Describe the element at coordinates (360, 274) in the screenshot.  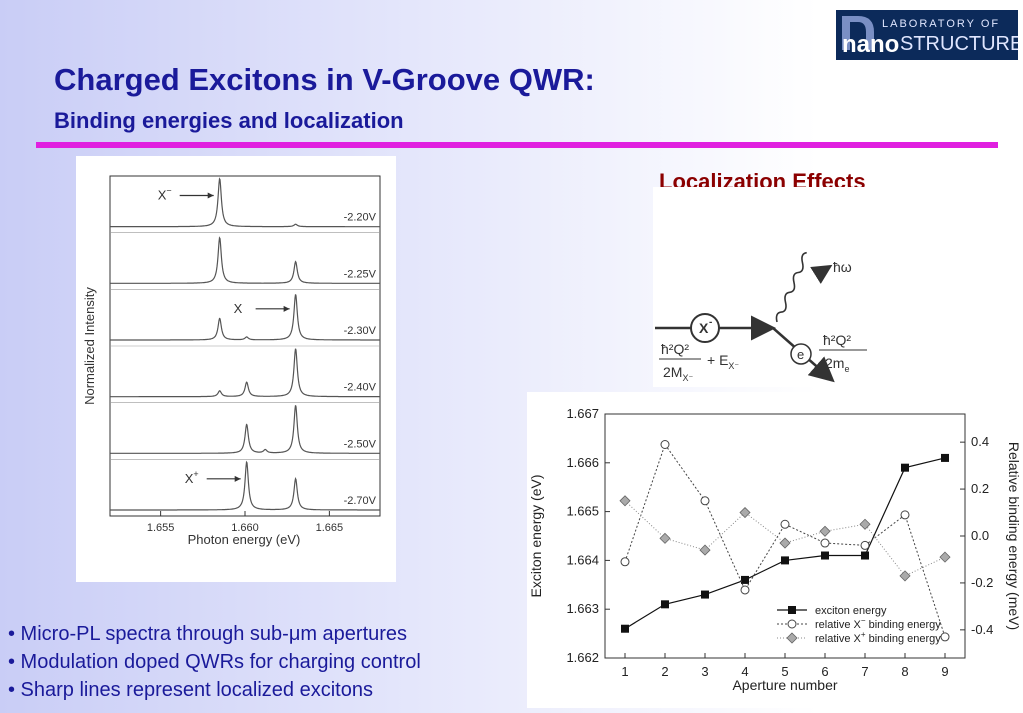
I see `voltage-label: -2.25V` at that location.